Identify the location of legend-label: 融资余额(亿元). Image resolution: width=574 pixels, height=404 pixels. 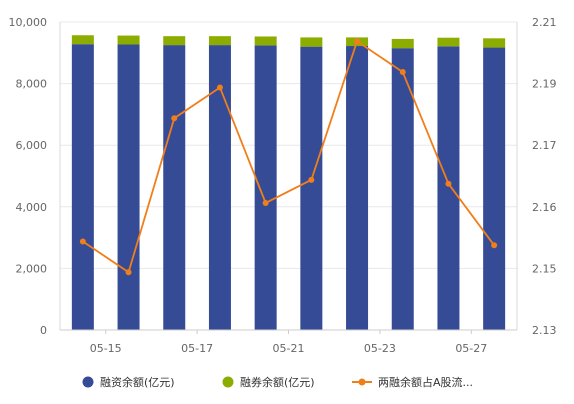
(137, 382).